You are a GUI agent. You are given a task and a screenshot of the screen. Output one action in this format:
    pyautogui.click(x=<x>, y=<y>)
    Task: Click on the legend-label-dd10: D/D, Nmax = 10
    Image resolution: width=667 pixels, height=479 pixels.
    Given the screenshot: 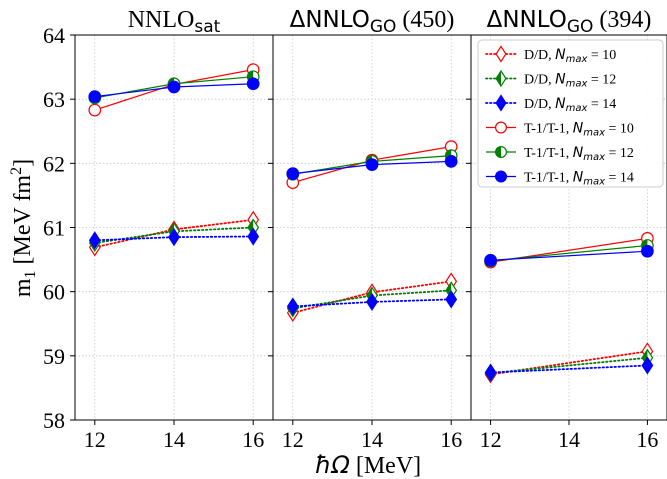 What is the action you would take?
    pyautogui.click(x=570, y=56)
    